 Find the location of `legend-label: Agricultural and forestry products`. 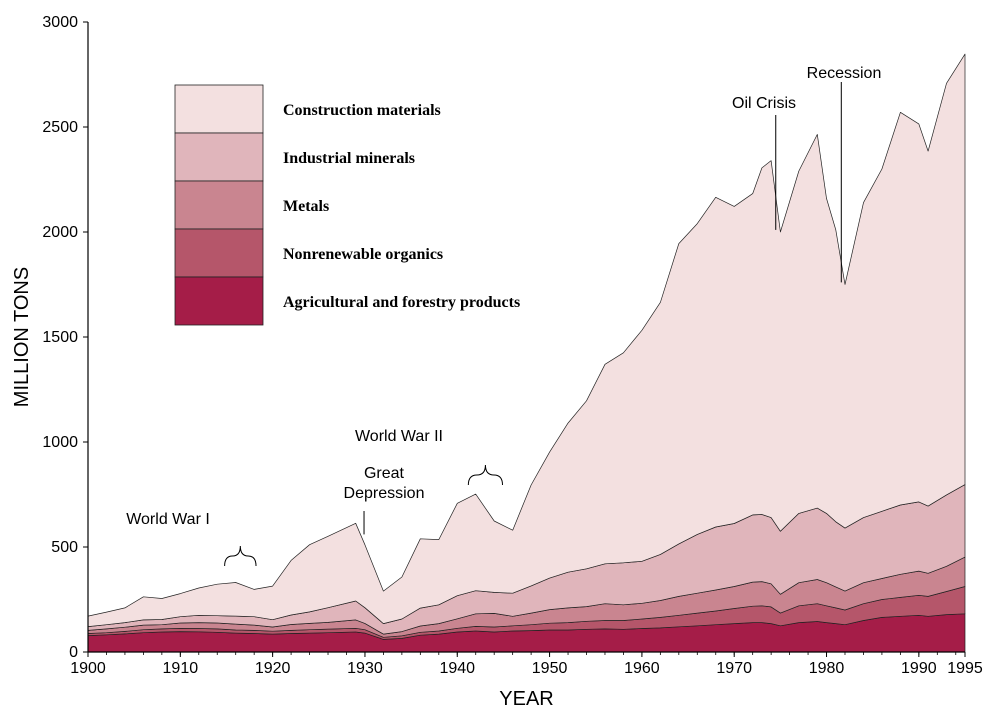

legend-label: Agricultural and forestry products is located at coordinates (401, 302).